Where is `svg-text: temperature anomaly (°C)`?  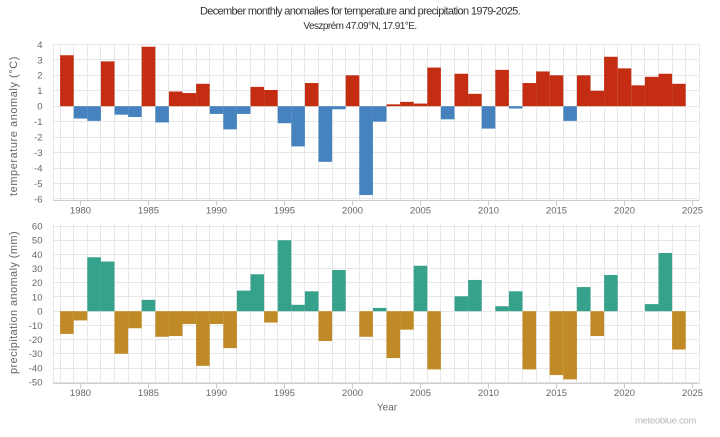
svg-text: temperature anomaly (°C) is located at coordinates (14, 126).